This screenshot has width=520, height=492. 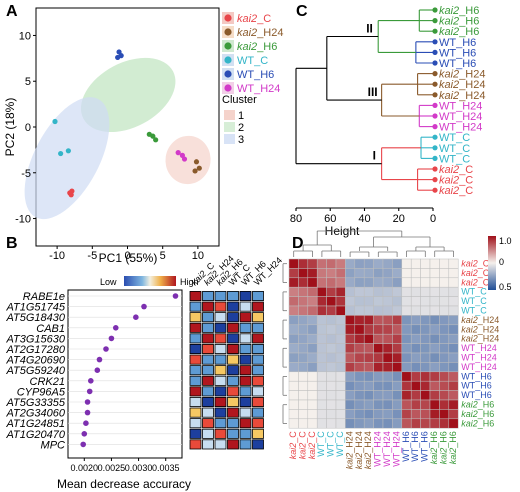 I want to click on heatmap-row-label: WT_C, so click(x=474, y=292).